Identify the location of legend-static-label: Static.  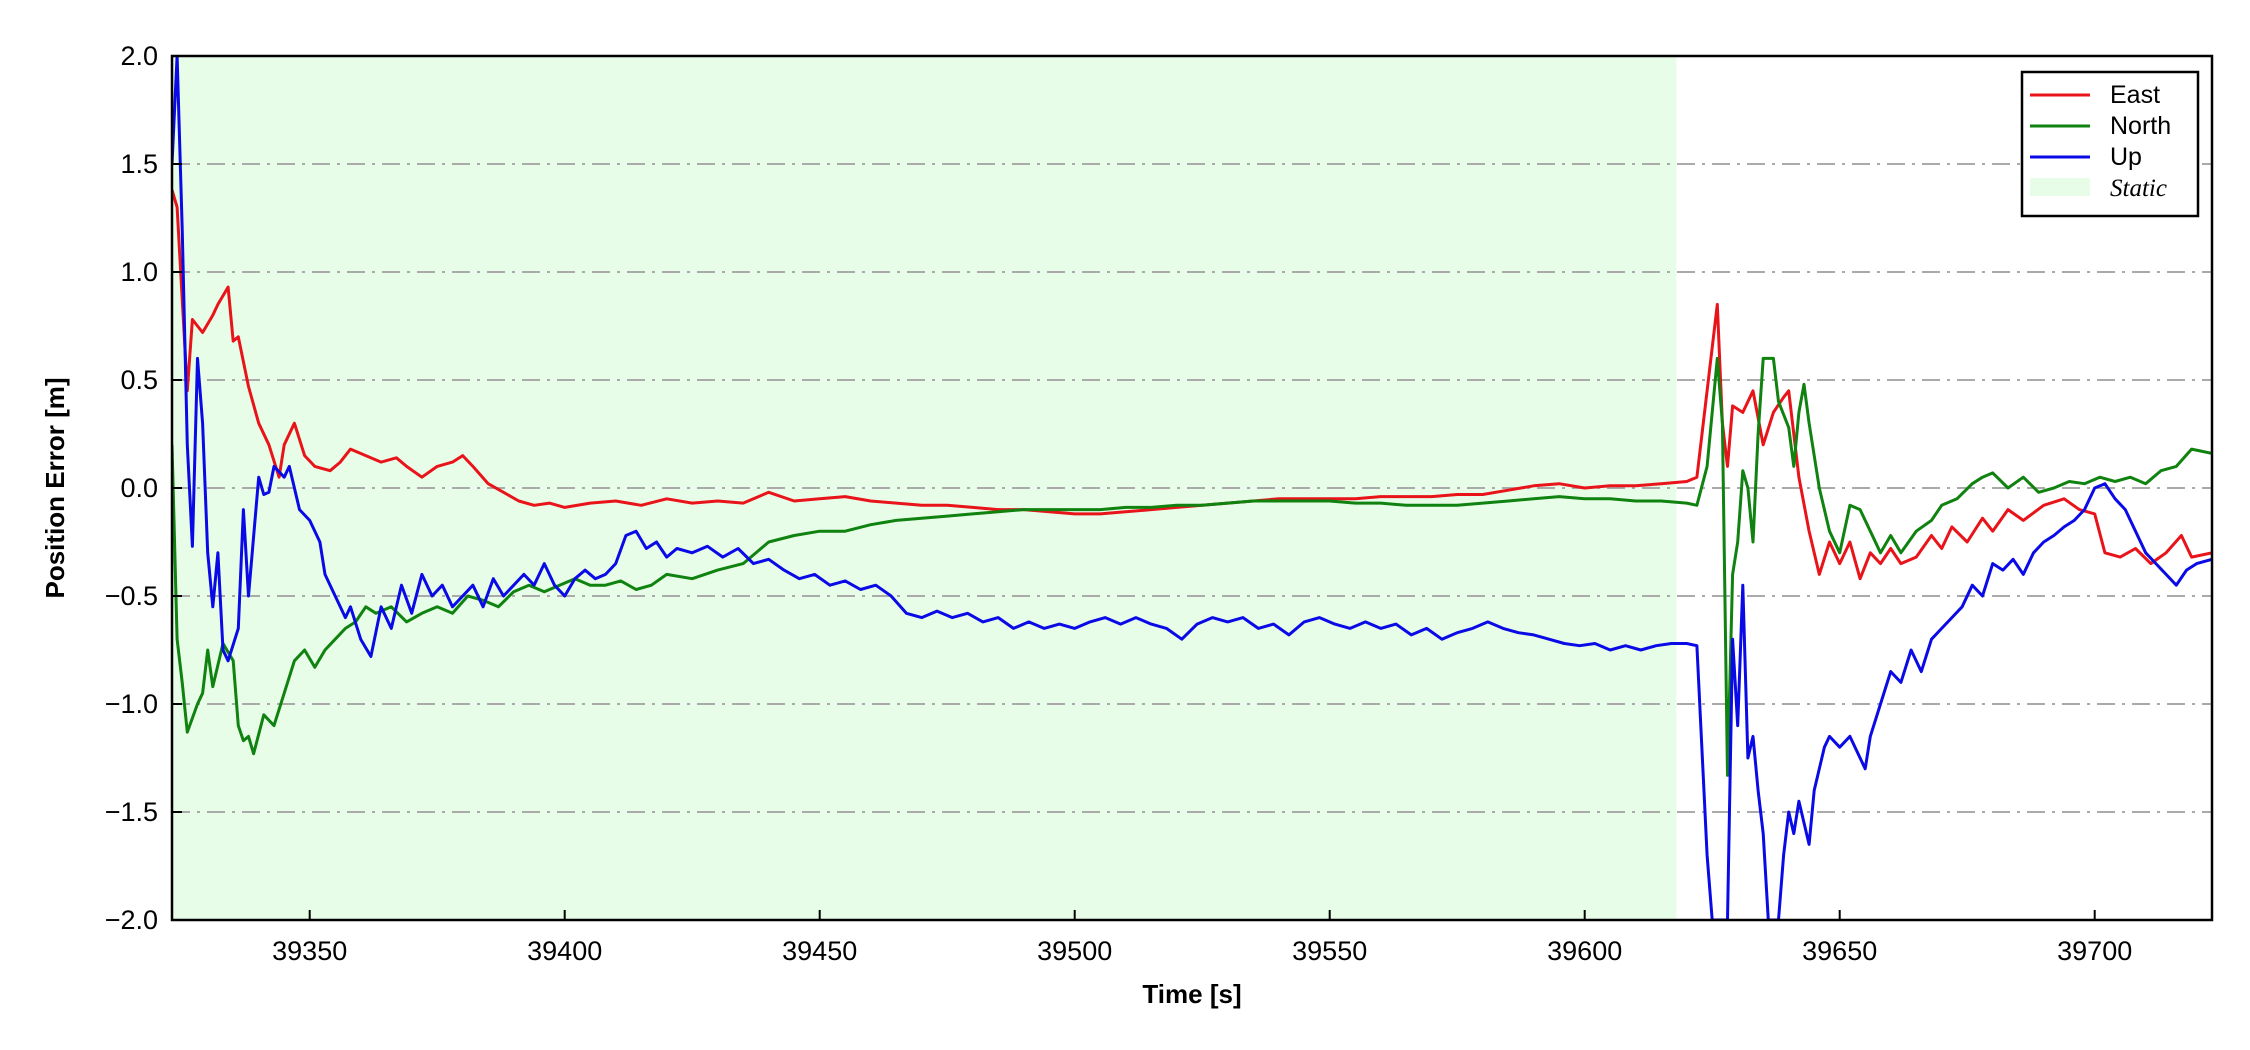
(2138, 188).